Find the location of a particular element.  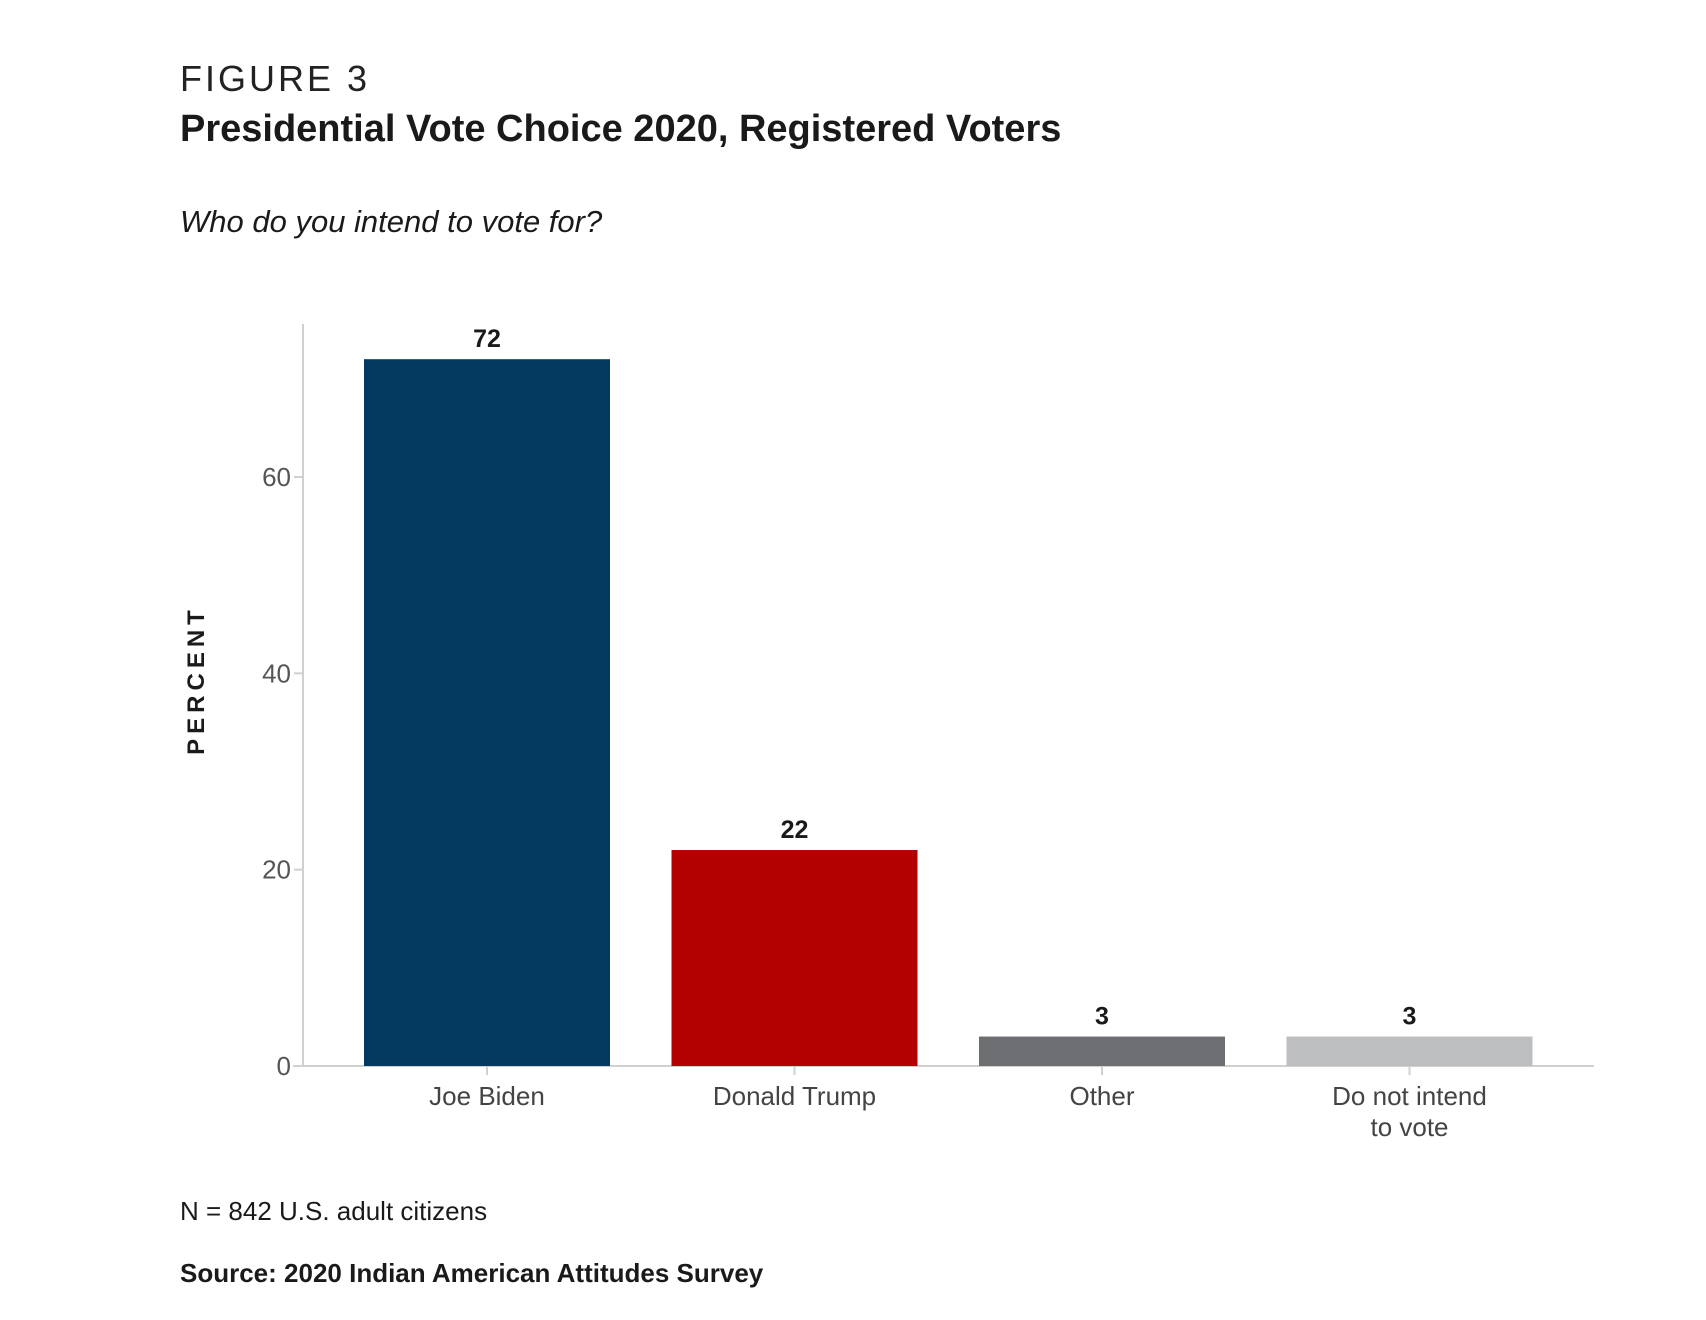

x-tick-label: Do not intend is located at coordinates (1409, 1096).